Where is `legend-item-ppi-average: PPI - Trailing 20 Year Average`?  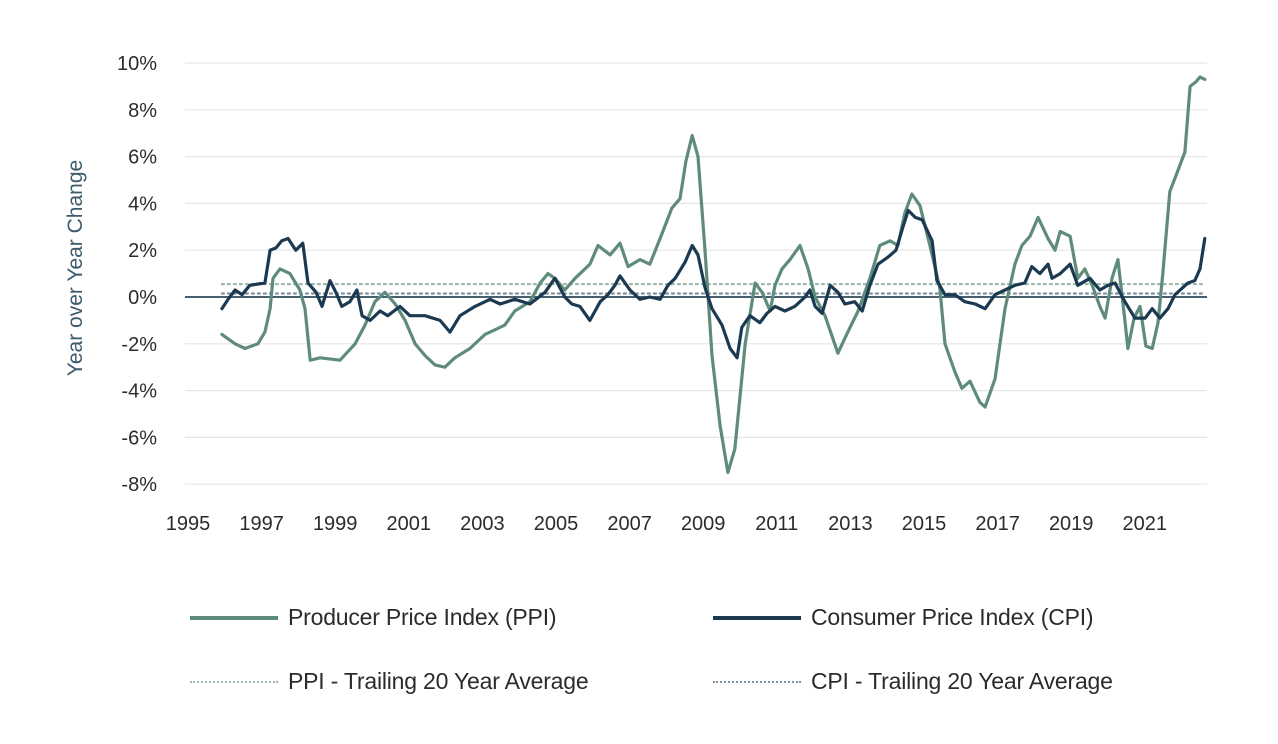 legend-item-ppi-average: PPI - Trailing 20 Year Average is located at coordinates (389, 681).